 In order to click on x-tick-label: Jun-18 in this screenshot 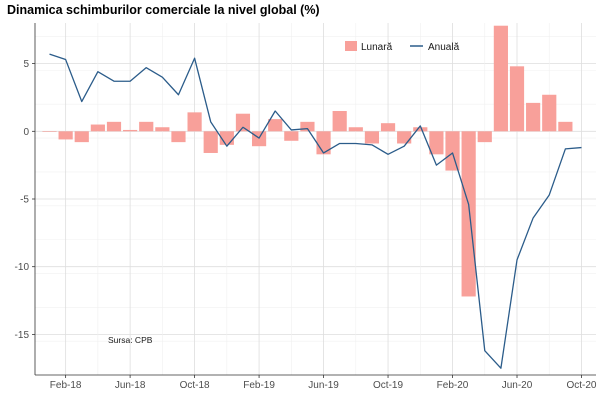, I will do `click(130, 385)`.